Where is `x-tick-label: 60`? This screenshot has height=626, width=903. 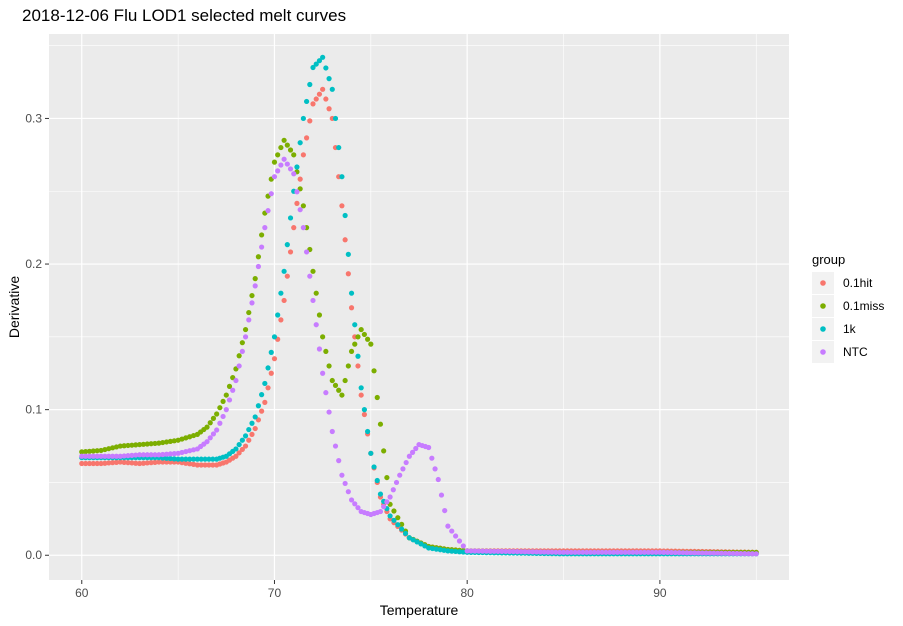 x-tick-label: 60 is located at coordinates (82, 593).